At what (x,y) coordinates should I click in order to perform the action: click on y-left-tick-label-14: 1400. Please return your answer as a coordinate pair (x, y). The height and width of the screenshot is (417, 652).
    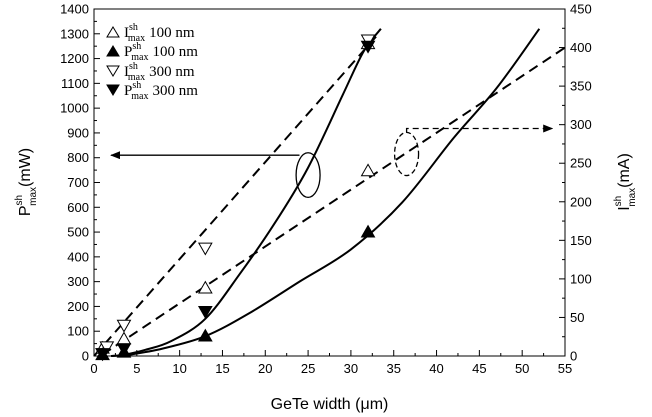
    Looking at the image, I should click on (74, 9).